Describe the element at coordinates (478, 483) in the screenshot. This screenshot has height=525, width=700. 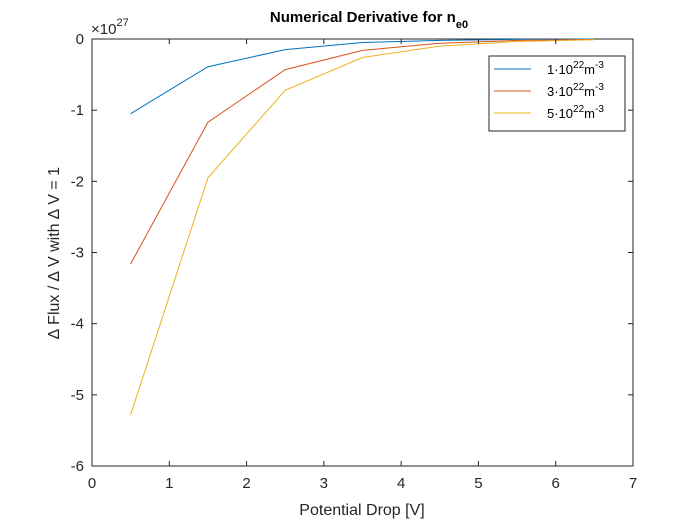
I see `x-tick-label: 5` at that location.